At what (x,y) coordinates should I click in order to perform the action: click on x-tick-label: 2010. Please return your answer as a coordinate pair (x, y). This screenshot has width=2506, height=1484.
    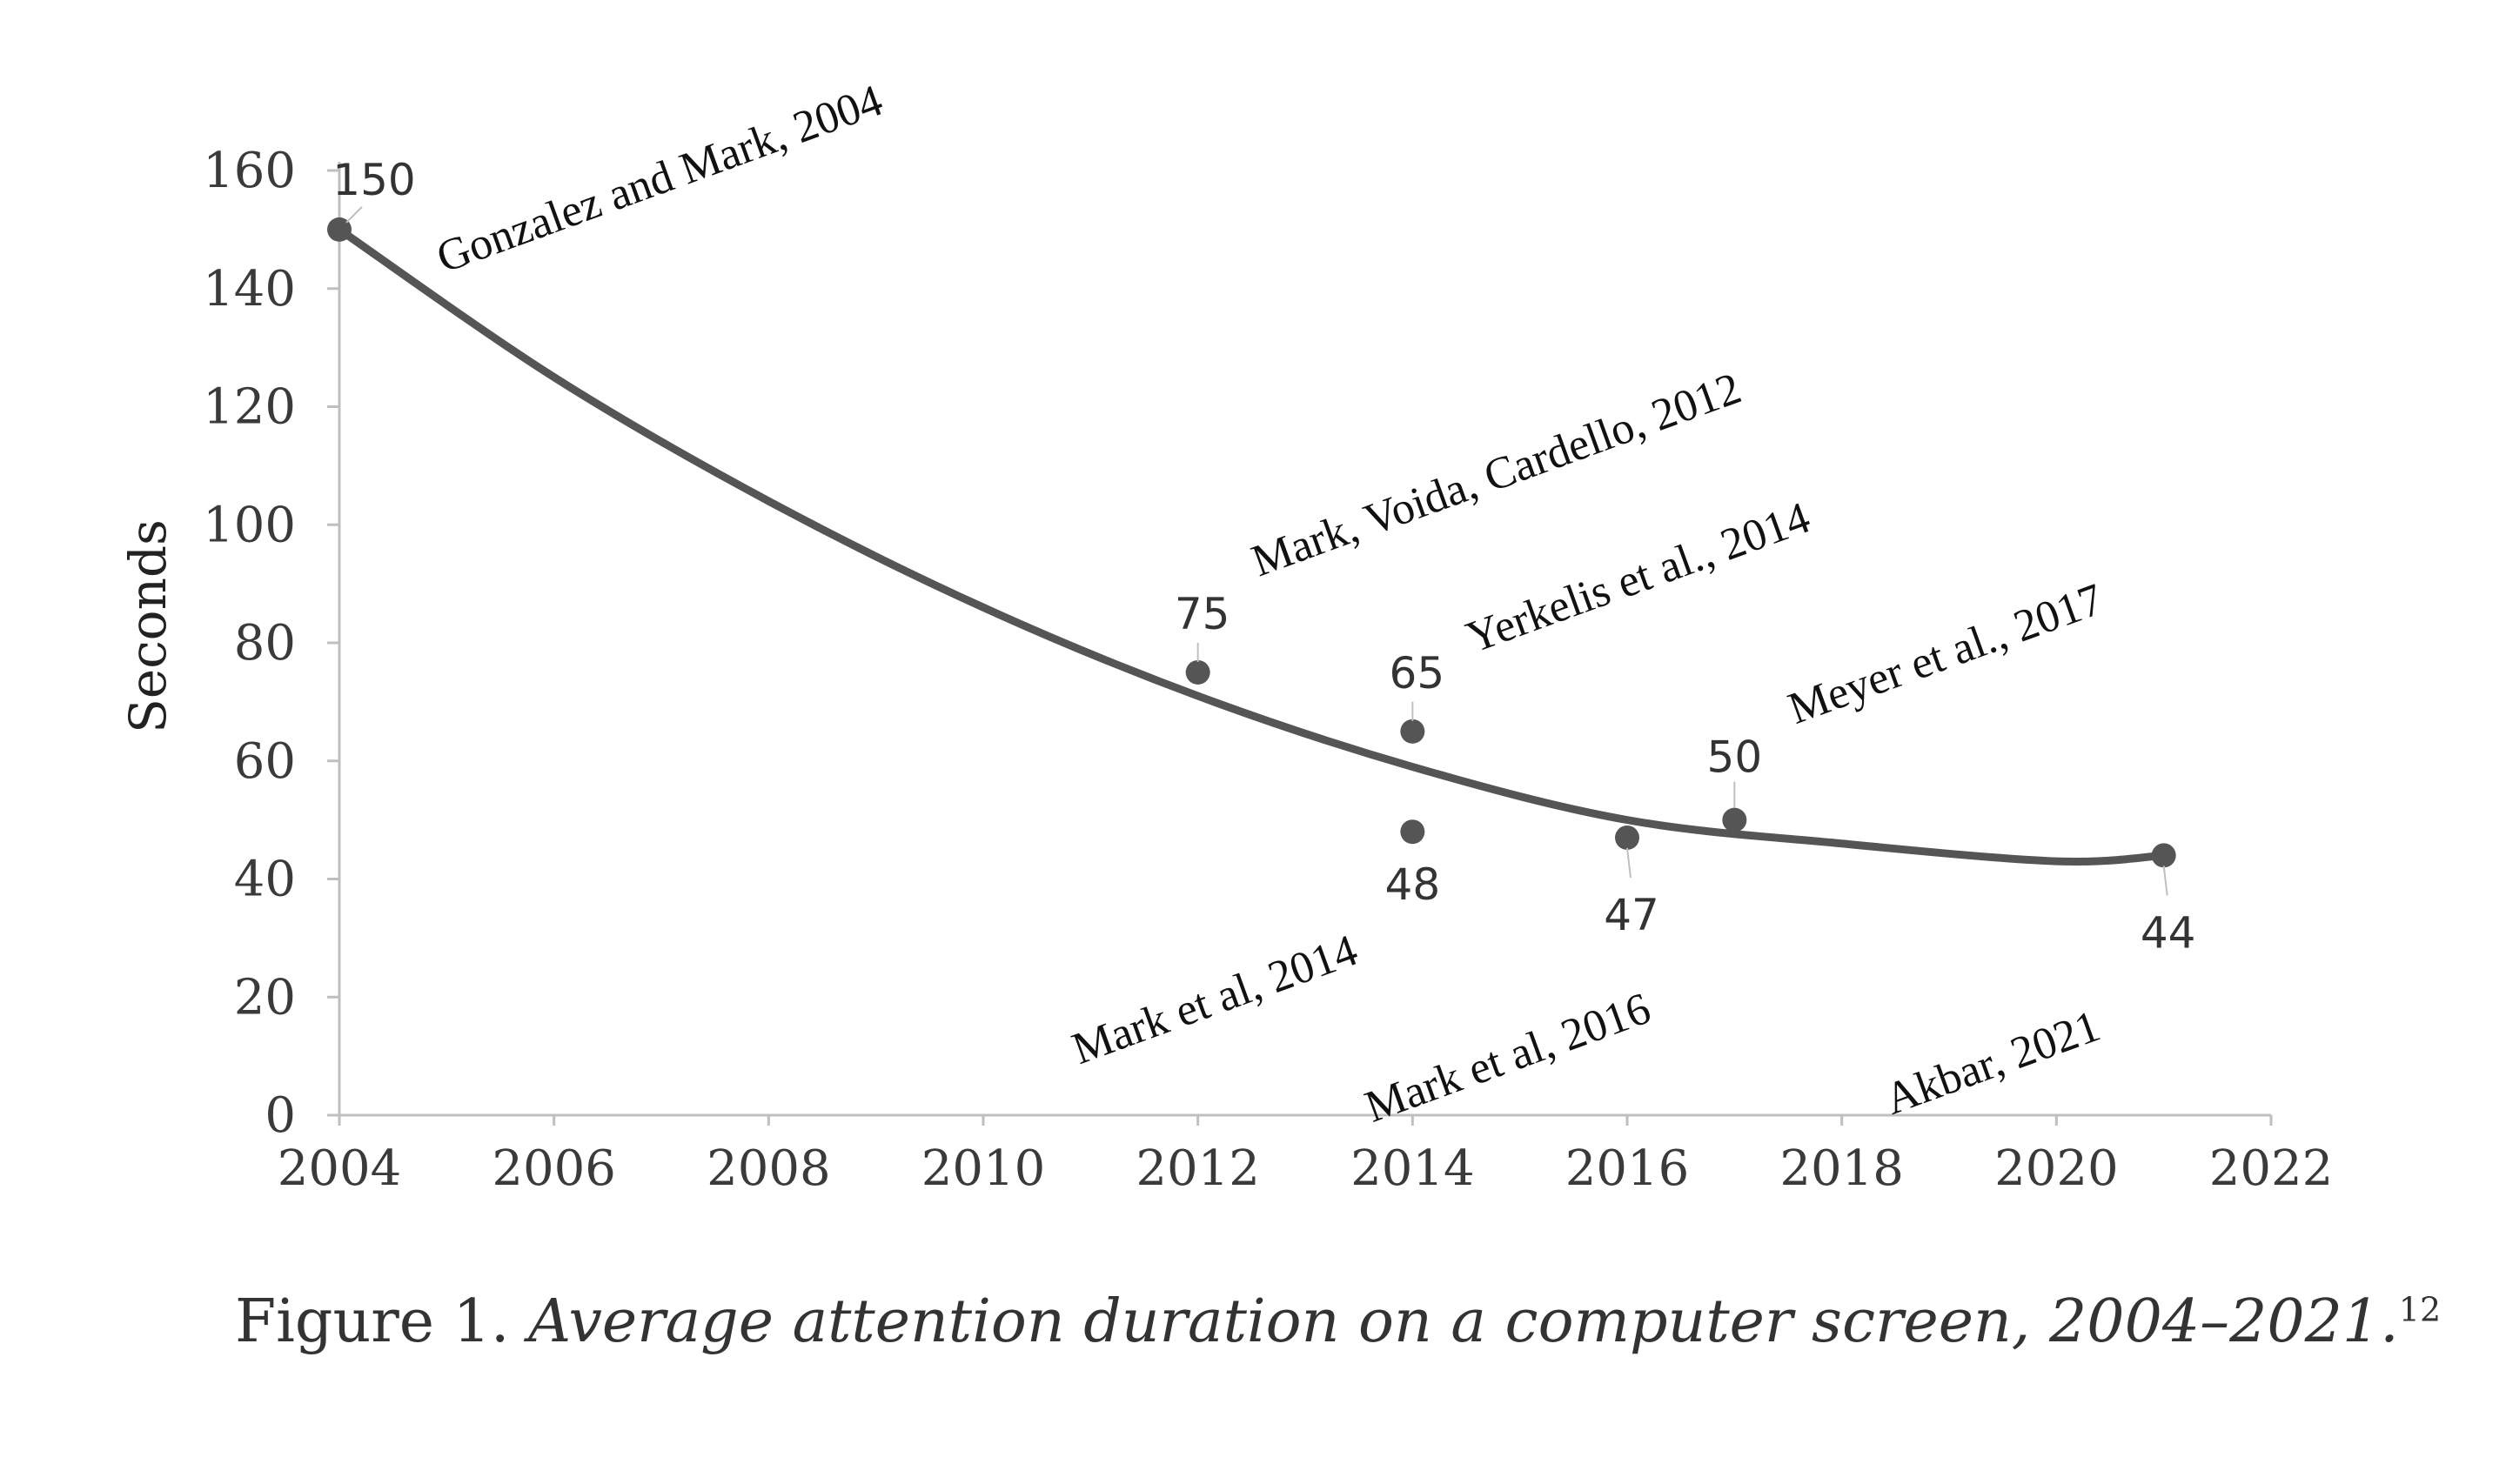
    Looking at the image, I should click on (983, 1168).